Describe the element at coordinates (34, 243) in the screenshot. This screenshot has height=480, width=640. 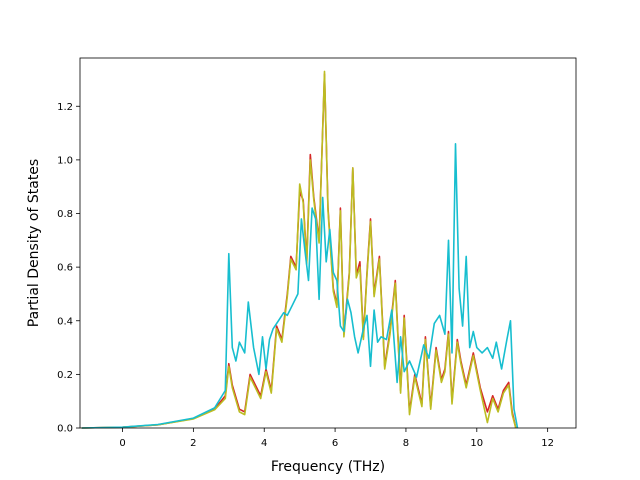
I see `y-axis-label: Partial Density of States` at that location.